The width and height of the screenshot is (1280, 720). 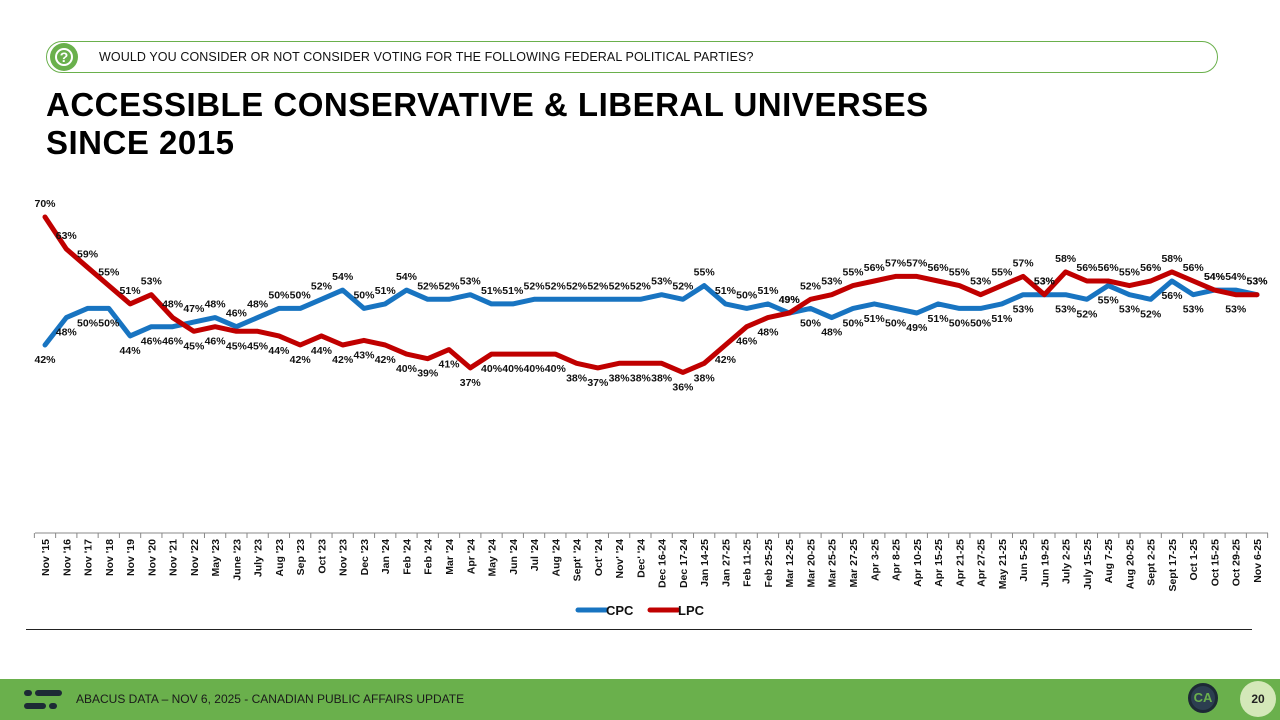 I want to click on data-label-lpc: 51%, so click(x=131, y=291).